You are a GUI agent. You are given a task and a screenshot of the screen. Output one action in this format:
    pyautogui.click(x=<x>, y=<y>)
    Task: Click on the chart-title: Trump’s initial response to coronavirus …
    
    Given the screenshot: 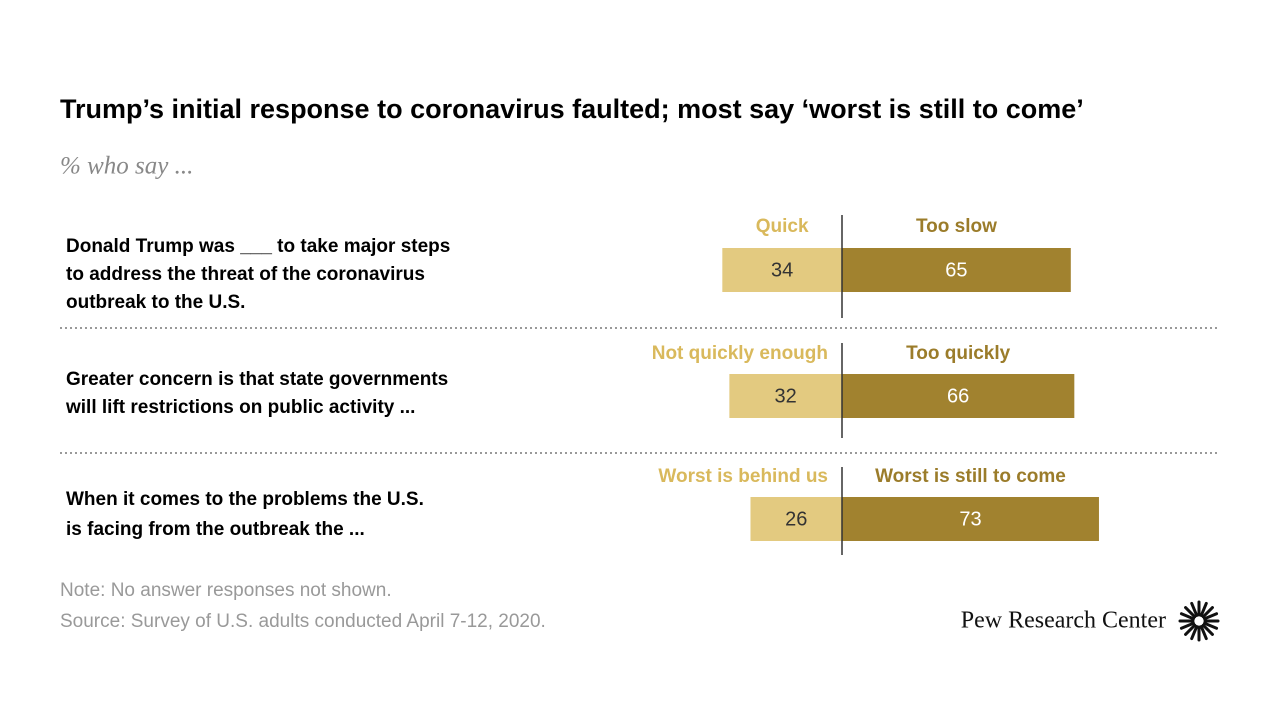 What is the action you would take?
    pyautogui.click(x=572, y=109)
    